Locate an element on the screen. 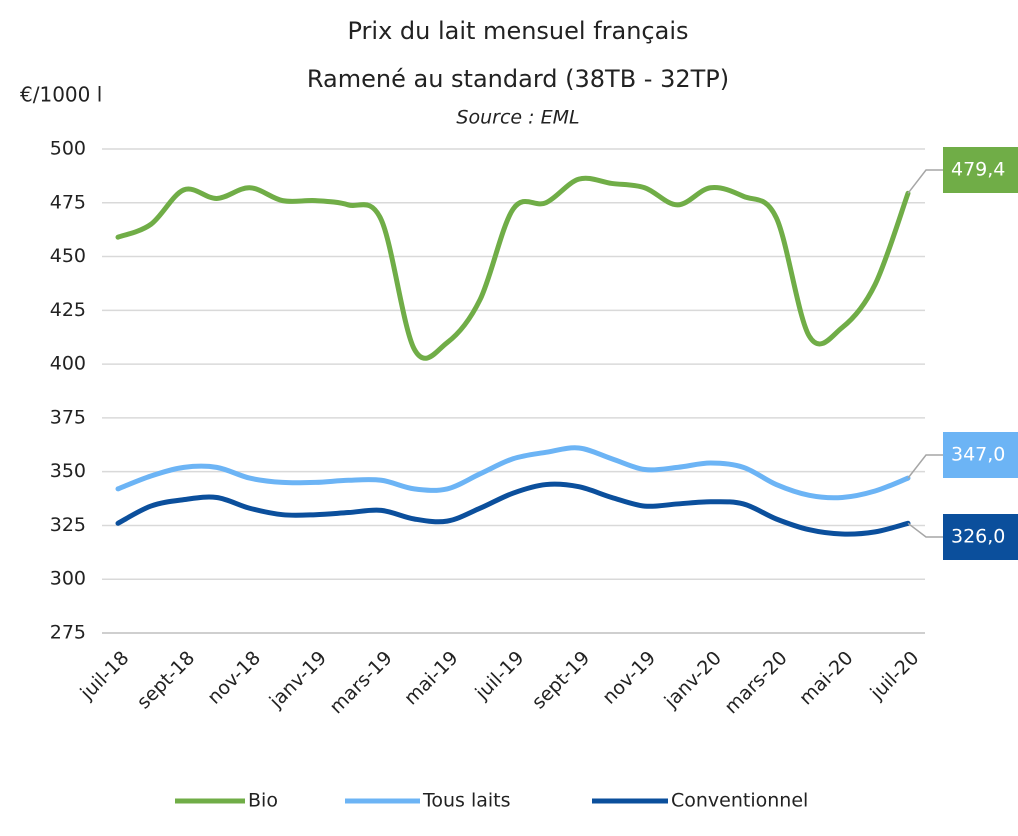  chart-subtitle: Ramené au standard (38TB - 32TP) is located at coordinates (518, 79).